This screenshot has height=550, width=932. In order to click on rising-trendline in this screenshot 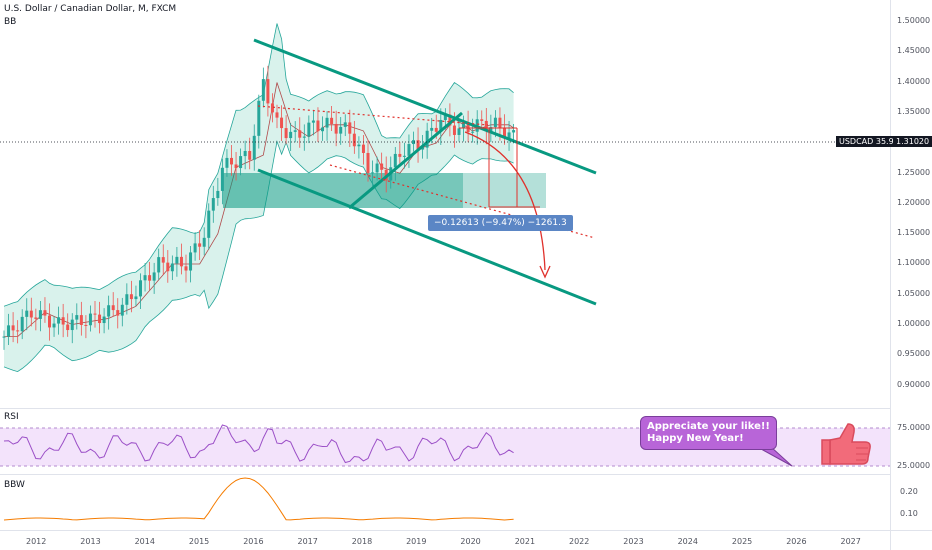, I will do `click(405, 160)`.